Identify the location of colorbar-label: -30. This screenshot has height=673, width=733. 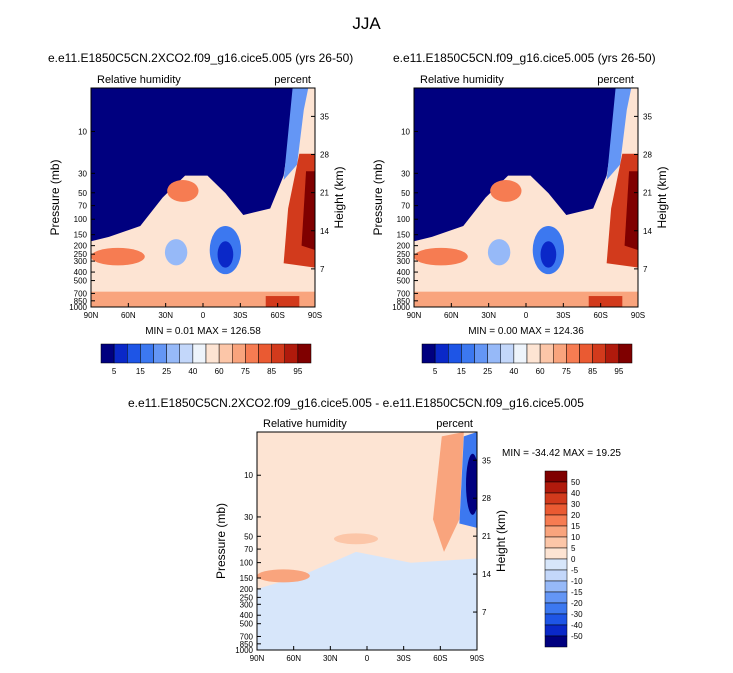
(577, 614).